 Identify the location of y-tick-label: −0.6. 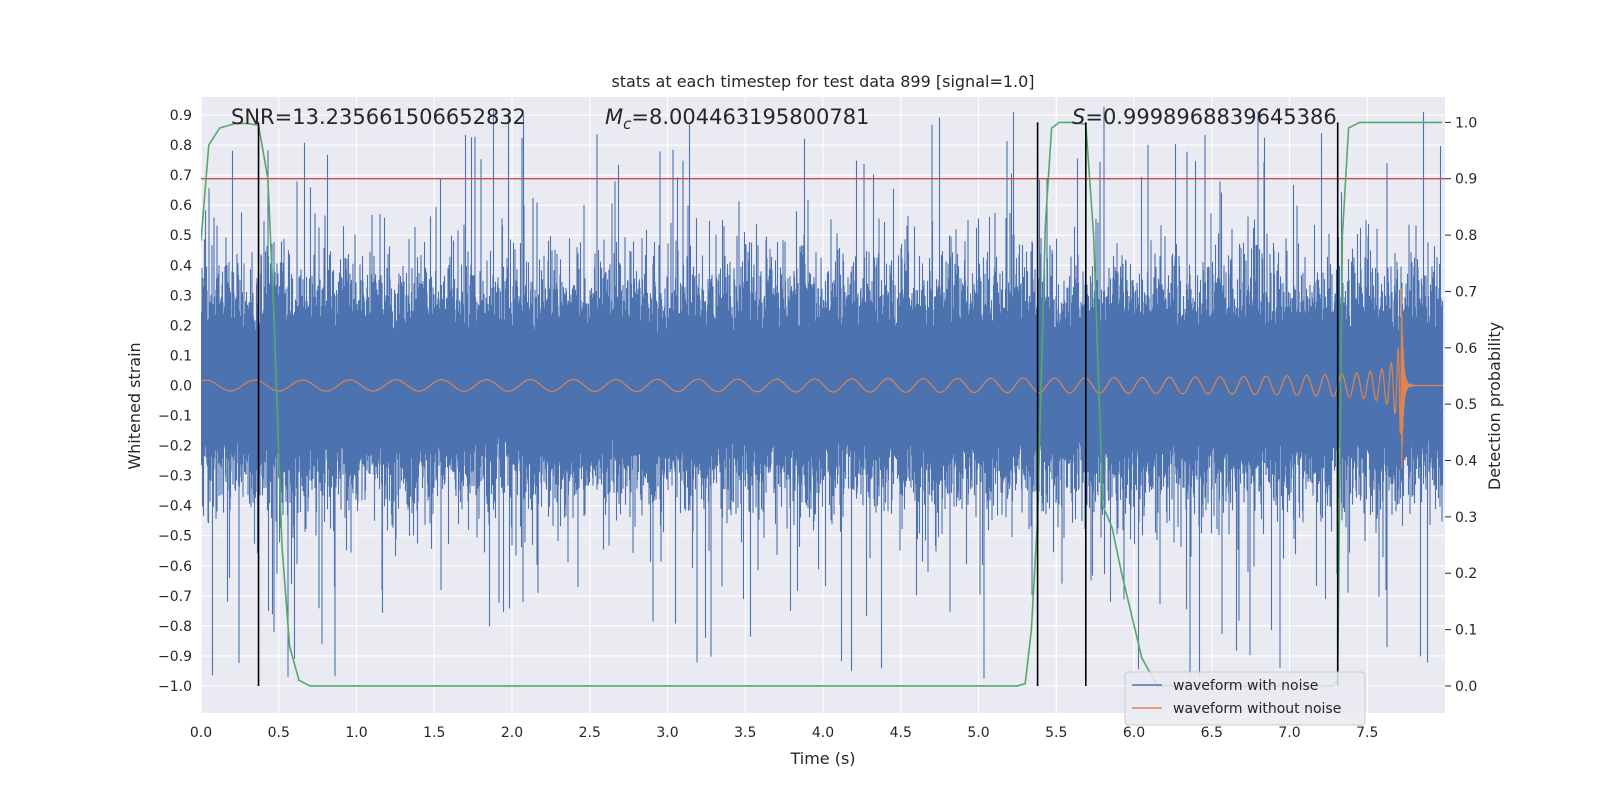
(175, 567).